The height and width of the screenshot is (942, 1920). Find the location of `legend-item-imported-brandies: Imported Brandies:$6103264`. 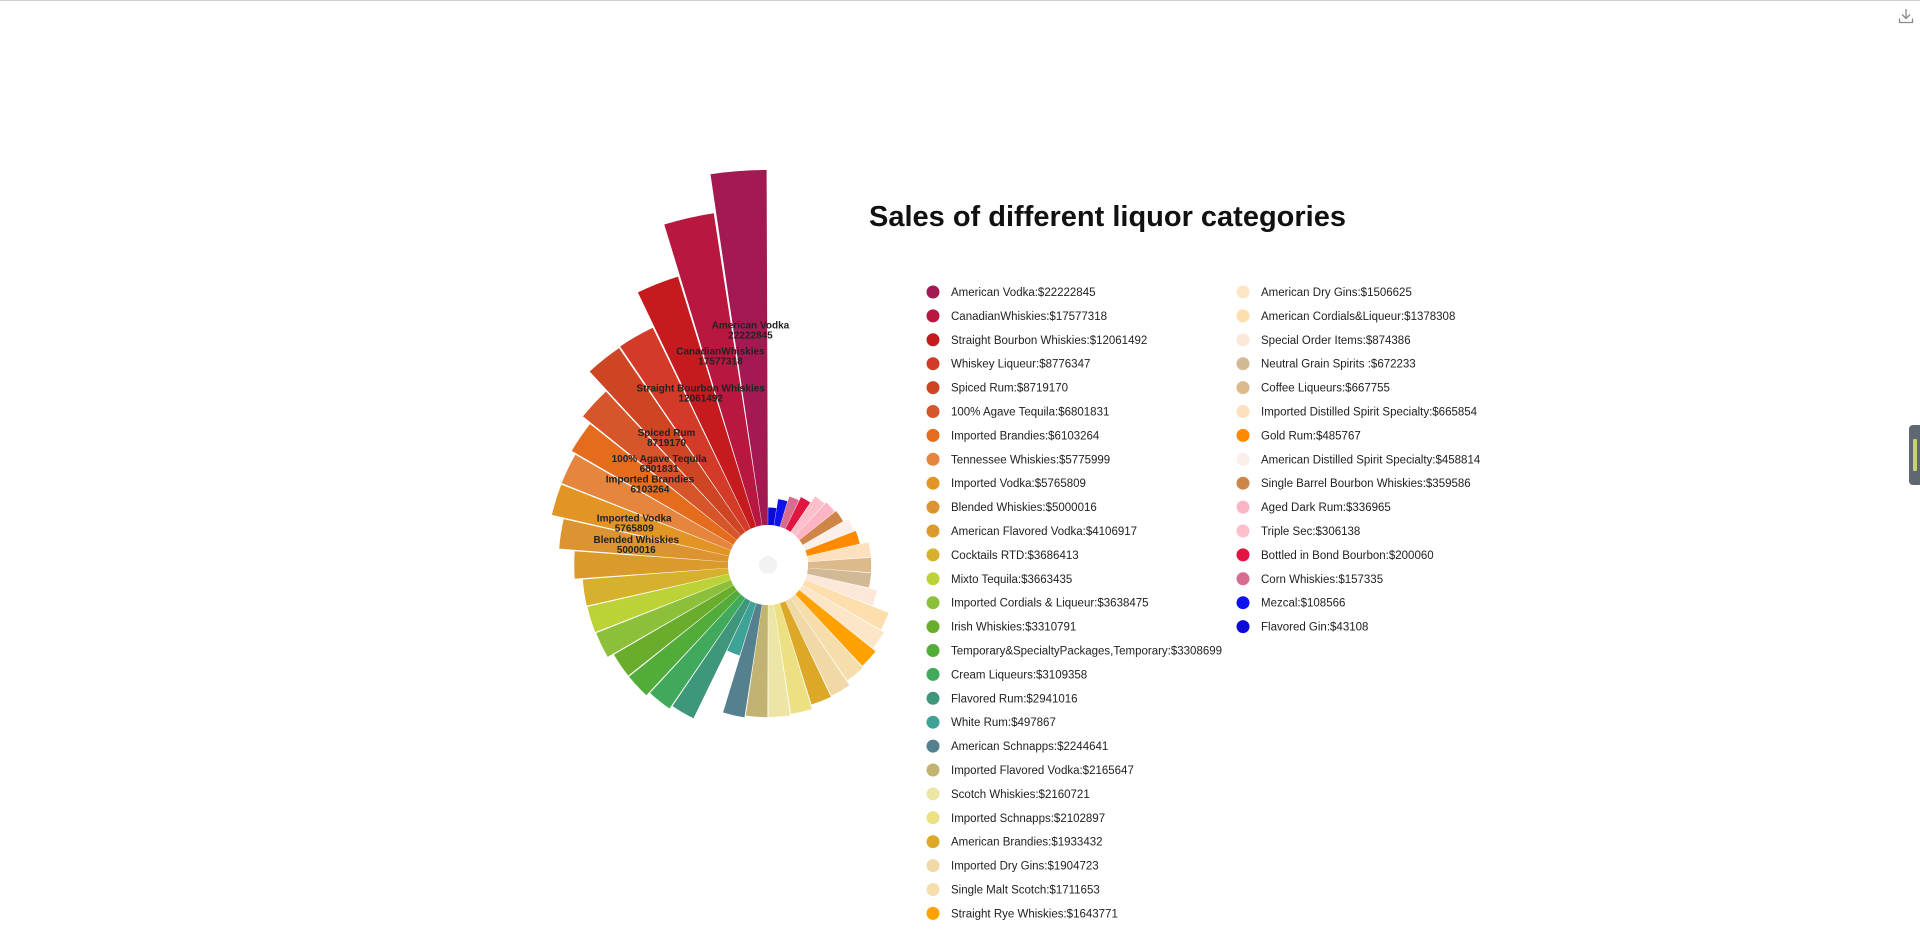

legend-item-imported-brandies: Imported Brandies:$6103264 is located at coordinates (1013, 435).